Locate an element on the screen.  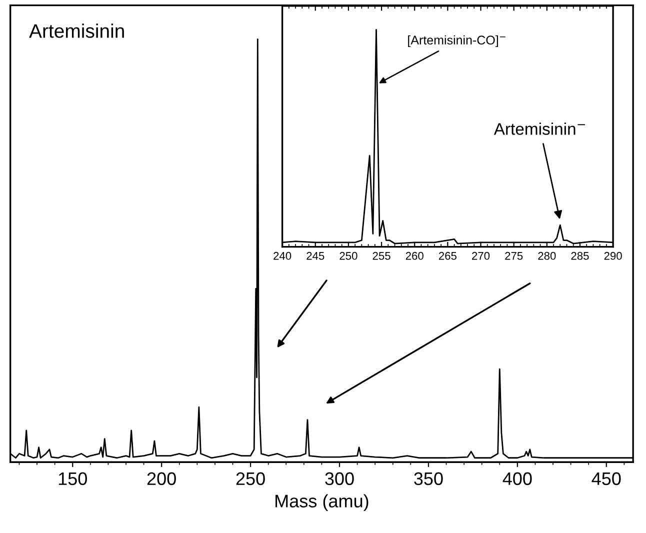
x-tick-label: 245 is located at coordinates (315, 256).